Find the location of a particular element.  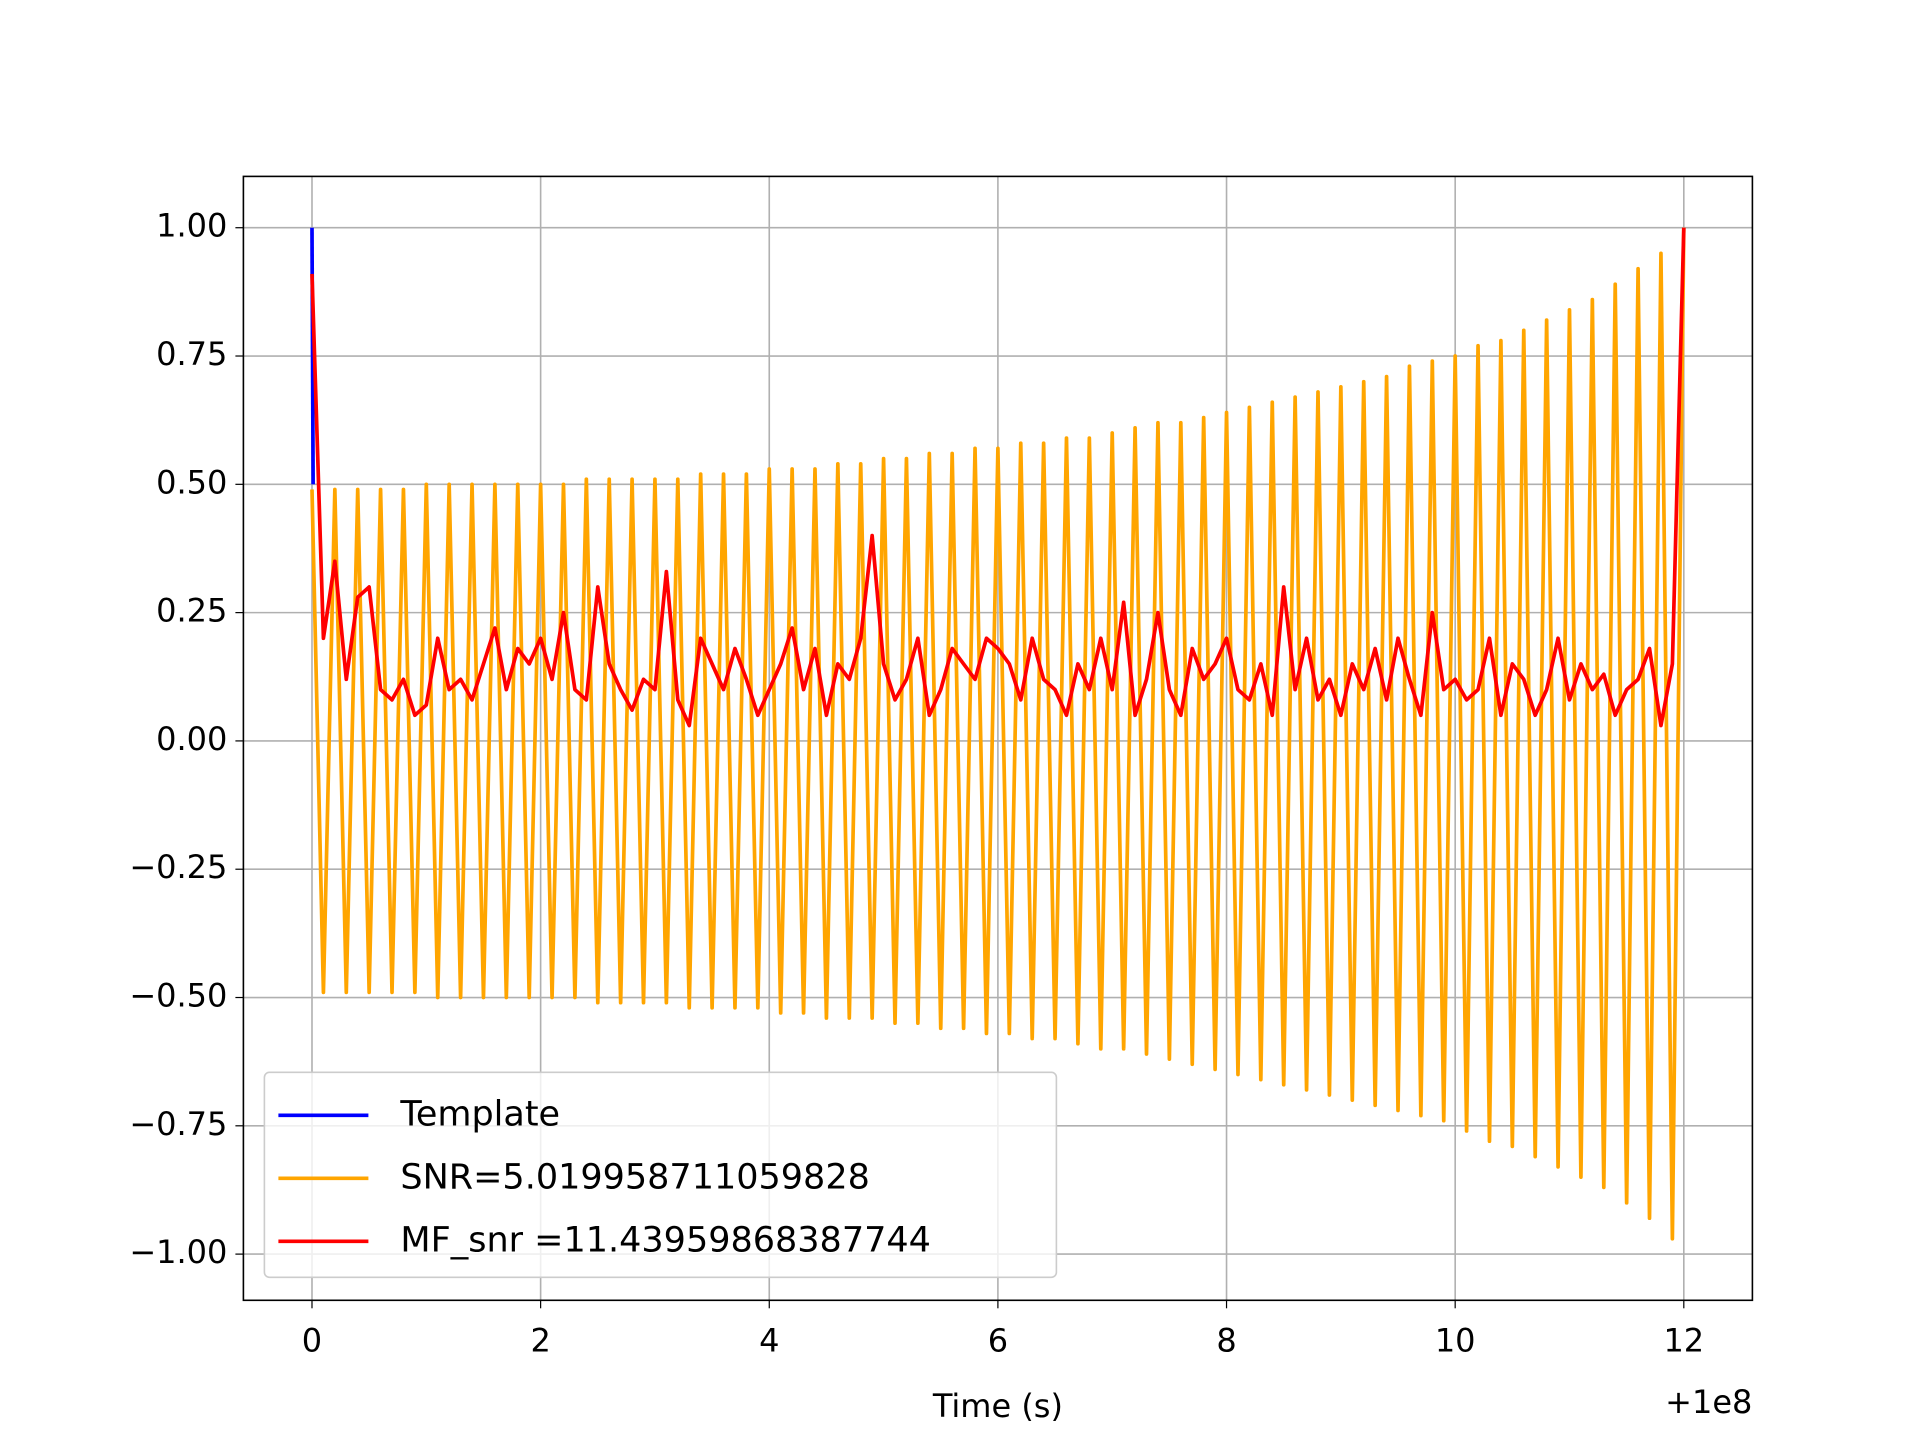

series-line is located at coordinates (312, 356).